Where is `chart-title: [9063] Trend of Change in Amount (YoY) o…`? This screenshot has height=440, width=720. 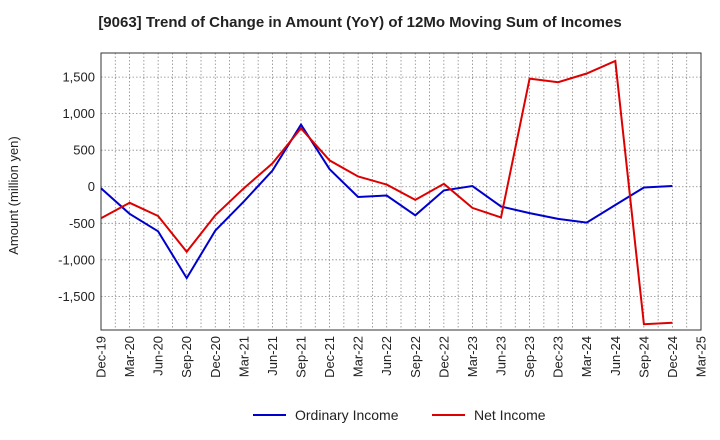 chart-title: [9063] Trend of Change in Amount (YoY) o… is located at coordinates (360, 22).